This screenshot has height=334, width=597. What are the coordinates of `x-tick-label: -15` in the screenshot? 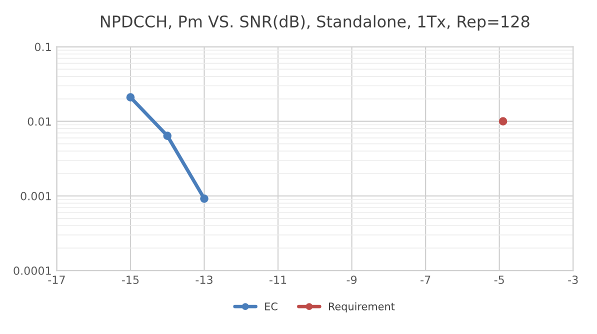 It's located at (130, 280).